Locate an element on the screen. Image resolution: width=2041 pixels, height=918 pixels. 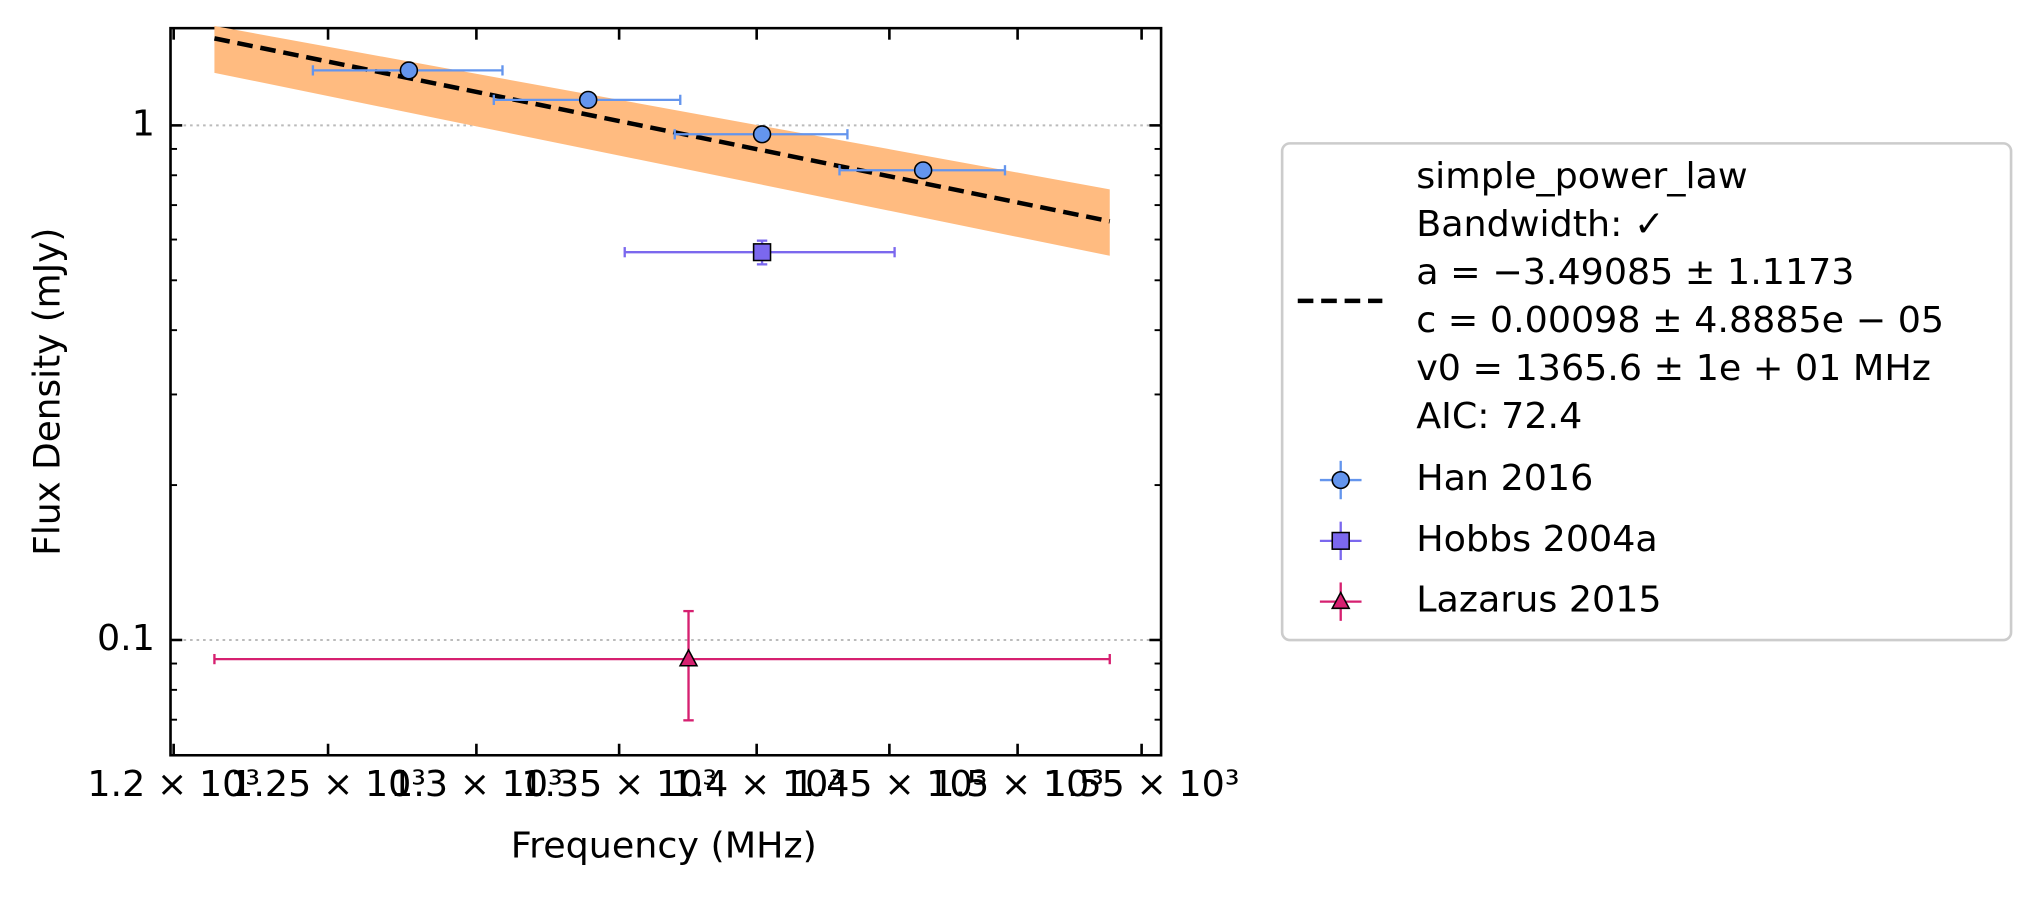
x-tick-label: 1.35 × 10³ is located at coordinates (619, 783).